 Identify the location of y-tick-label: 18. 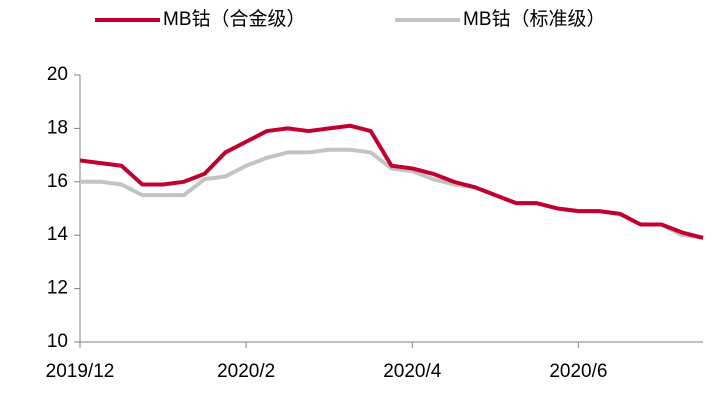
(57, 127).